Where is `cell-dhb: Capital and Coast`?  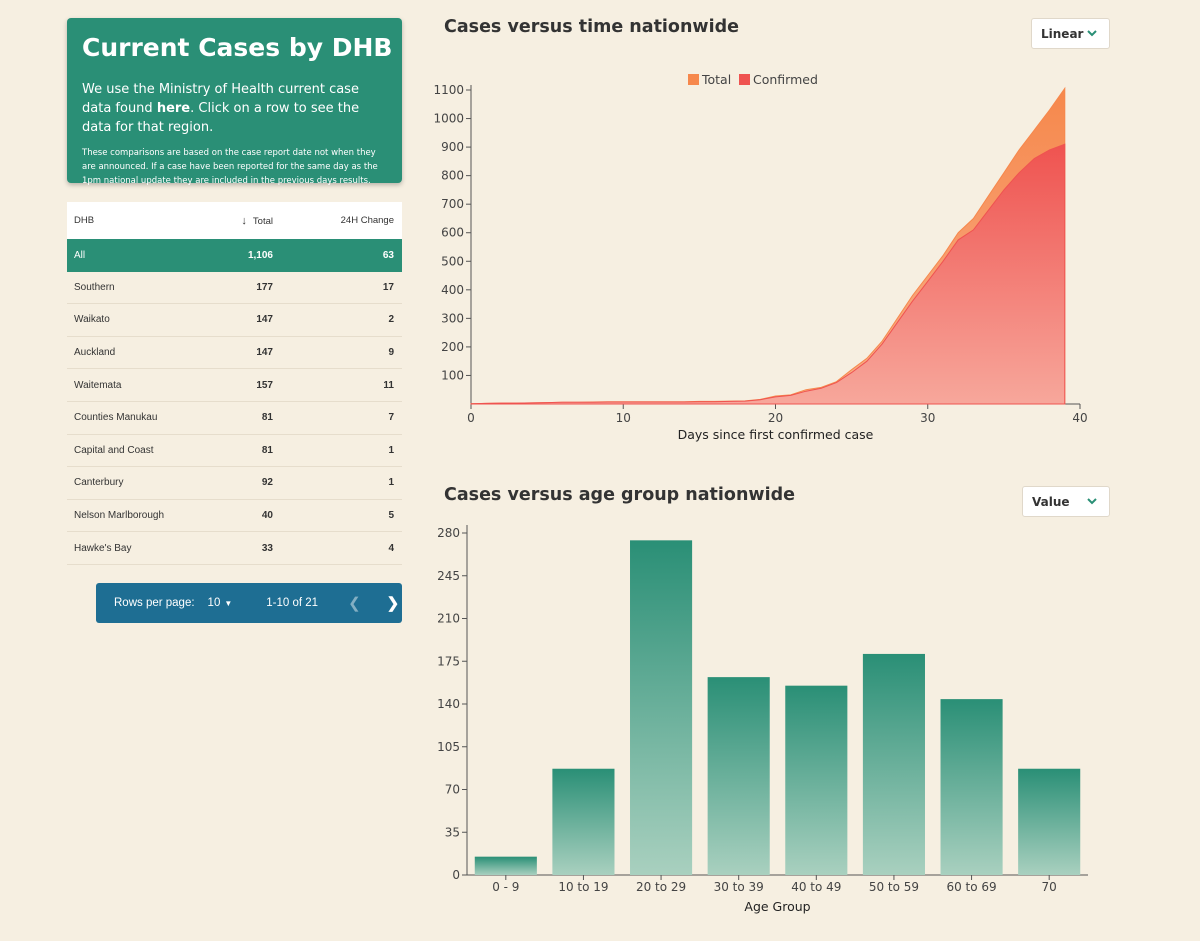 cell-dhb: Capital and Coast is located at coordinates (114, 450).